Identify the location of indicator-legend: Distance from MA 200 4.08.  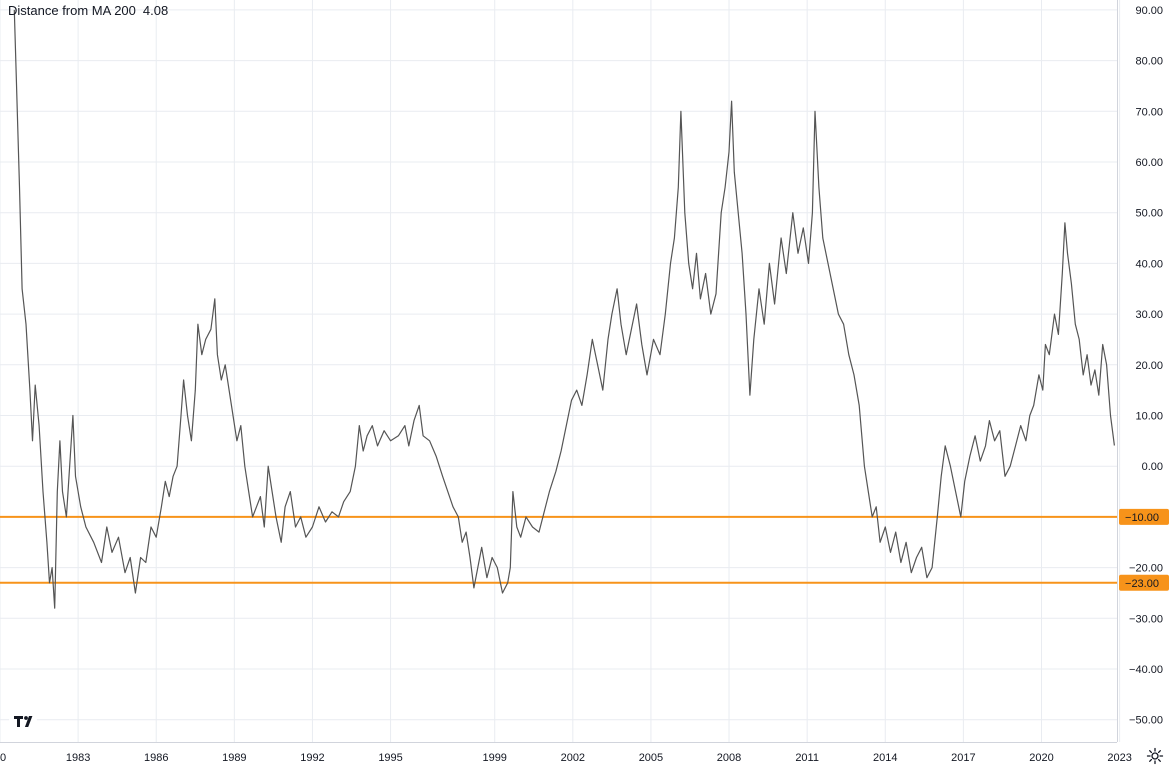
(88, 10).